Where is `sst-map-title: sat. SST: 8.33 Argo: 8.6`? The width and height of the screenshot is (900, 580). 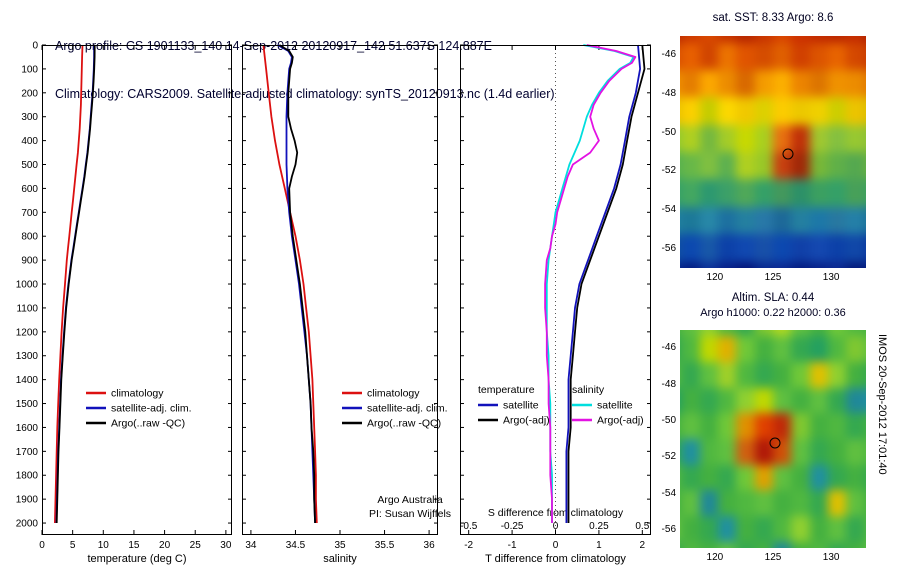 sst-map-title: sat. SST: 8.33 Argo: 8.6 is located at coordinates (773, 18).